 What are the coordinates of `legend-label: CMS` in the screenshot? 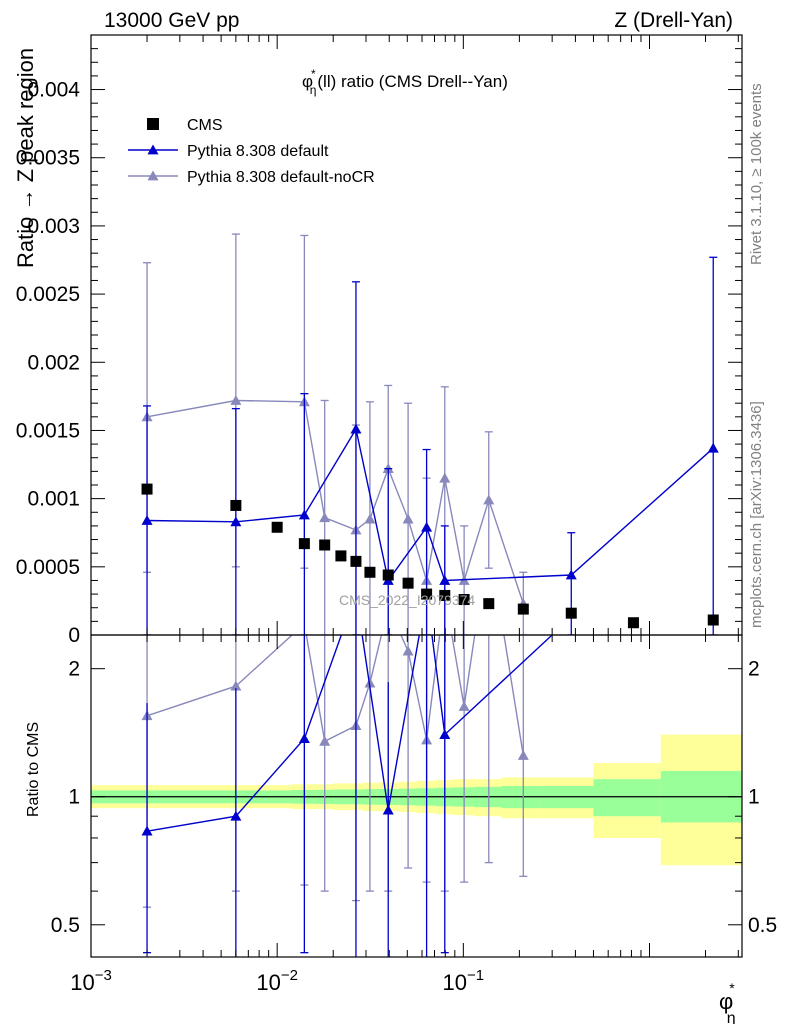 It's located at (205, 125).